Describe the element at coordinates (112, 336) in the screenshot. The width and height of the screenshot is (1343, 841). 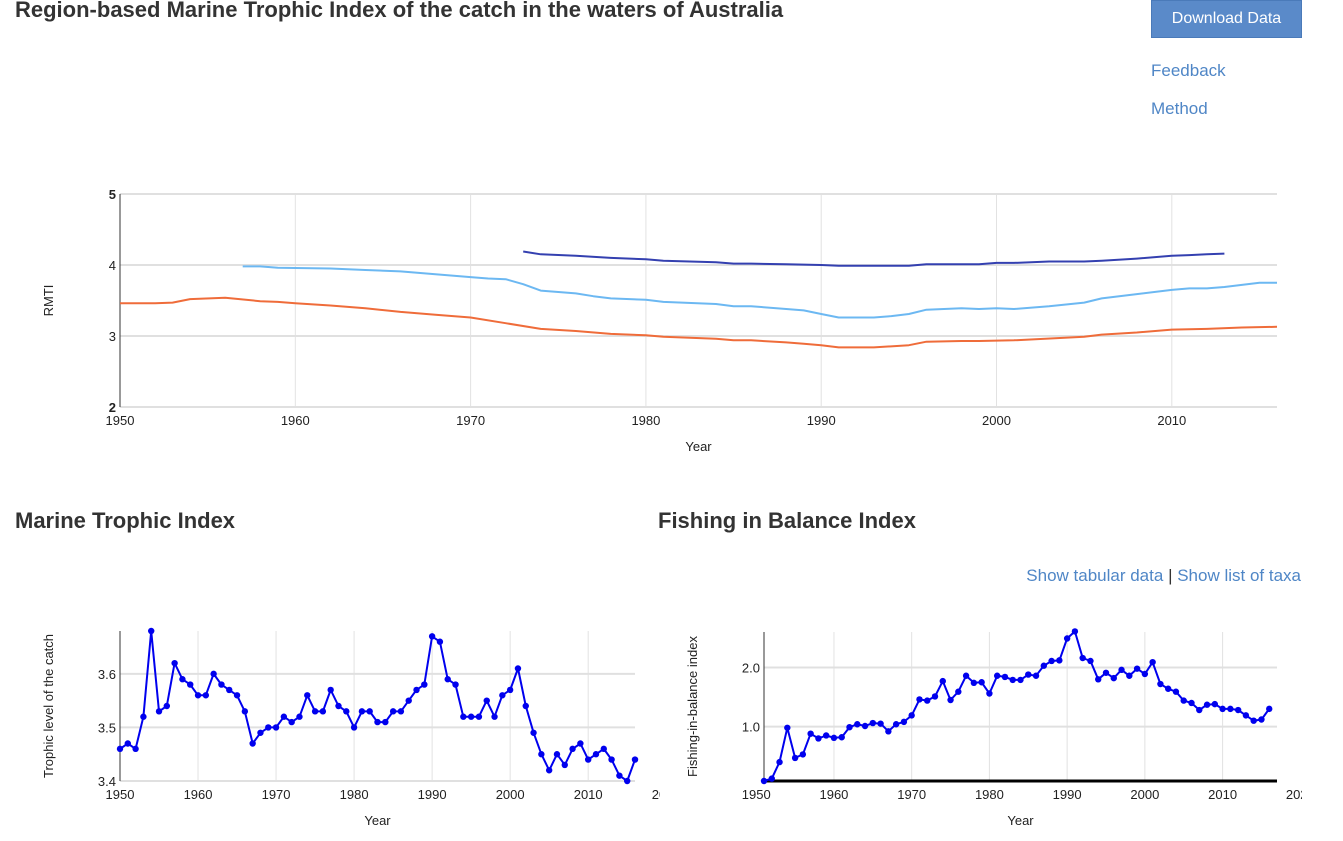
I see `y-tick-label: 3` at that location.